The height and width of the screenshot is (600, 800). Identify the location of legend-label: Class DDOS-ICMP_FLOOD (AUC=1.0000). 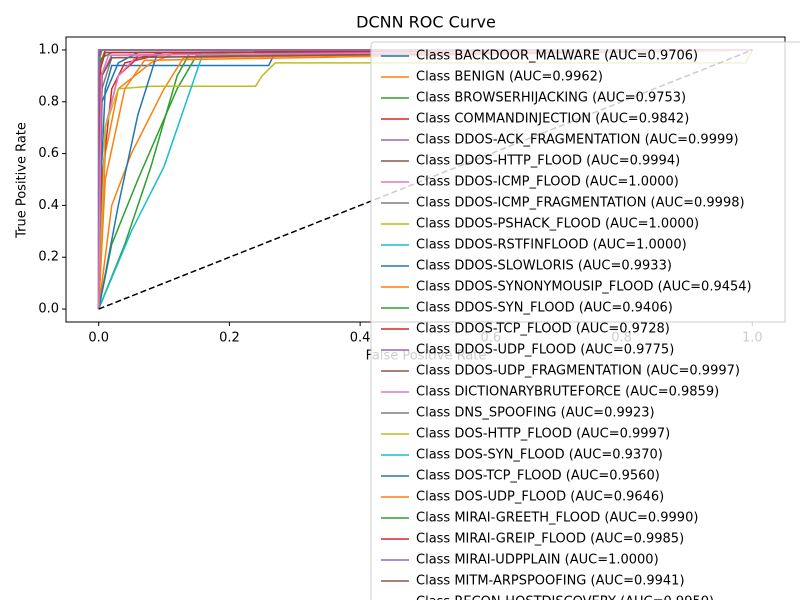
(547, 182).